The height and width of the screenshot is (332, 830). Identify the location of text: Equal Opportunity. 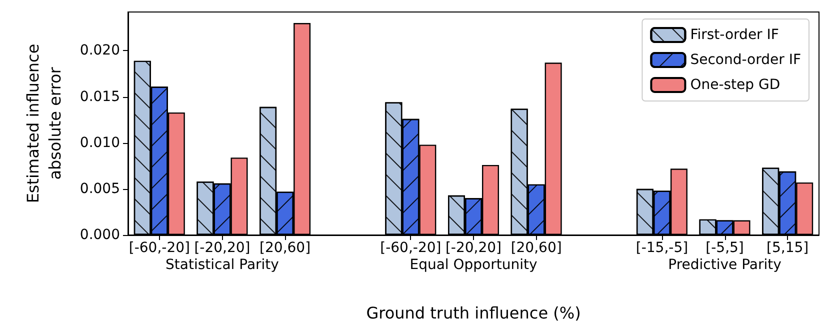
(474, 265).